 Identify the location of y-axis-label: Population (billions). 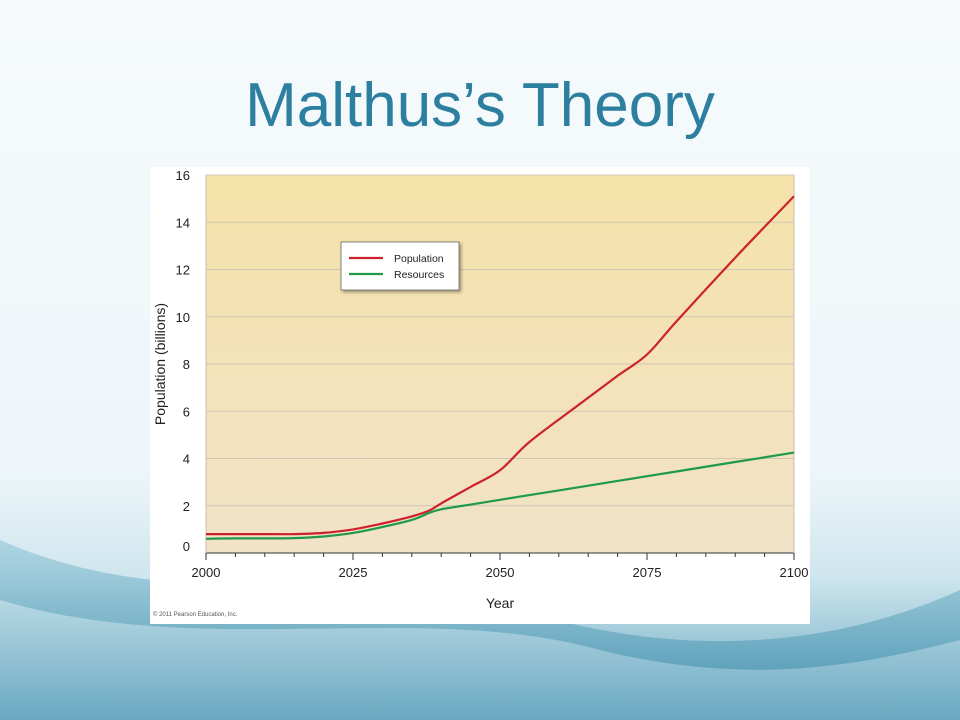
(160, 364).